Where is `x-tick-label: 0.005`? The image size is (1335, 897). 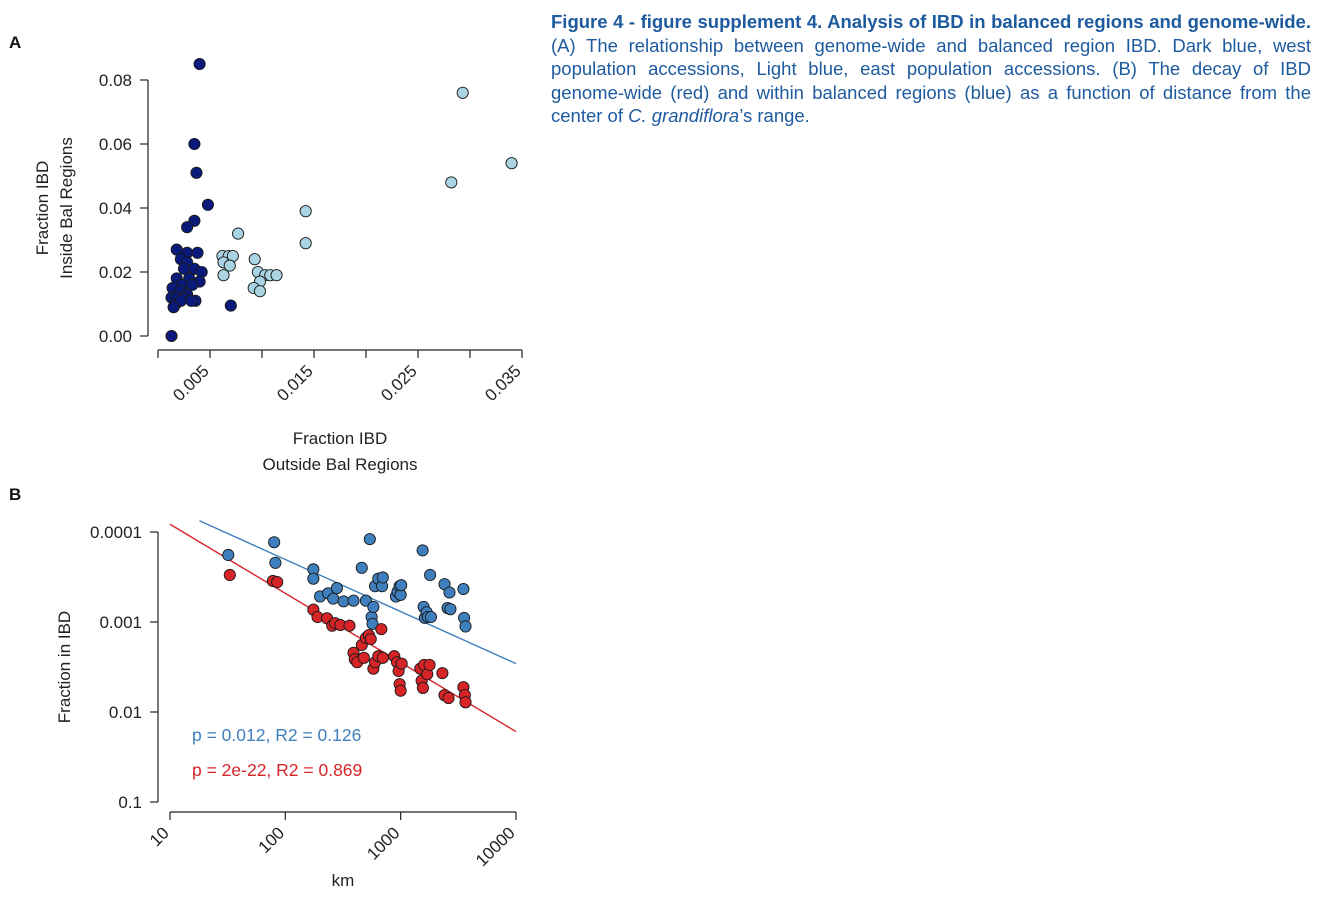 x-tick-label: 0.005 is located at coordinates (191, 383).